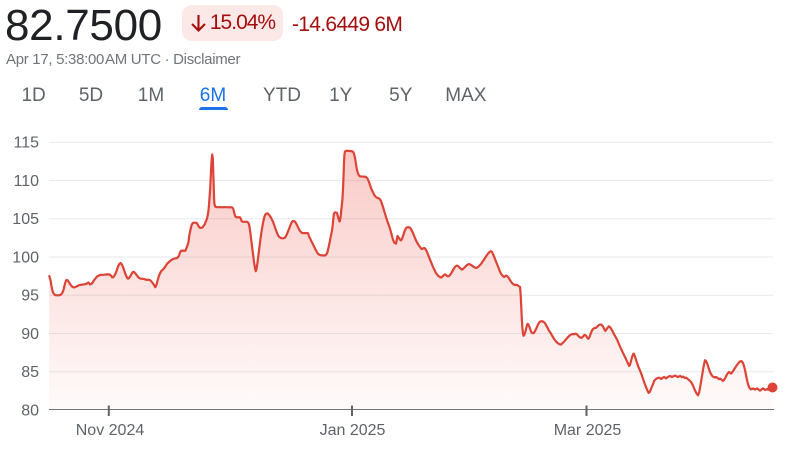 This screenshot has height=453, width=800. I want to click on svg-text: Jan 2025, so click(353, 430).